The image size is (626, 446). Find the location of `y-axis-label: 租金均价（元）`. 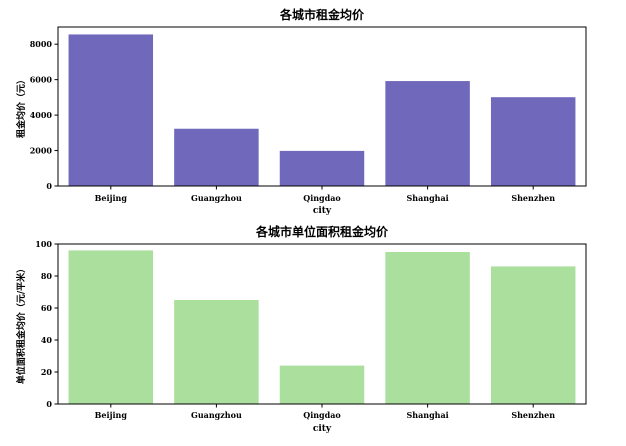

y-axis-label: 租金均价（元） is located at coordinates (21, 106).